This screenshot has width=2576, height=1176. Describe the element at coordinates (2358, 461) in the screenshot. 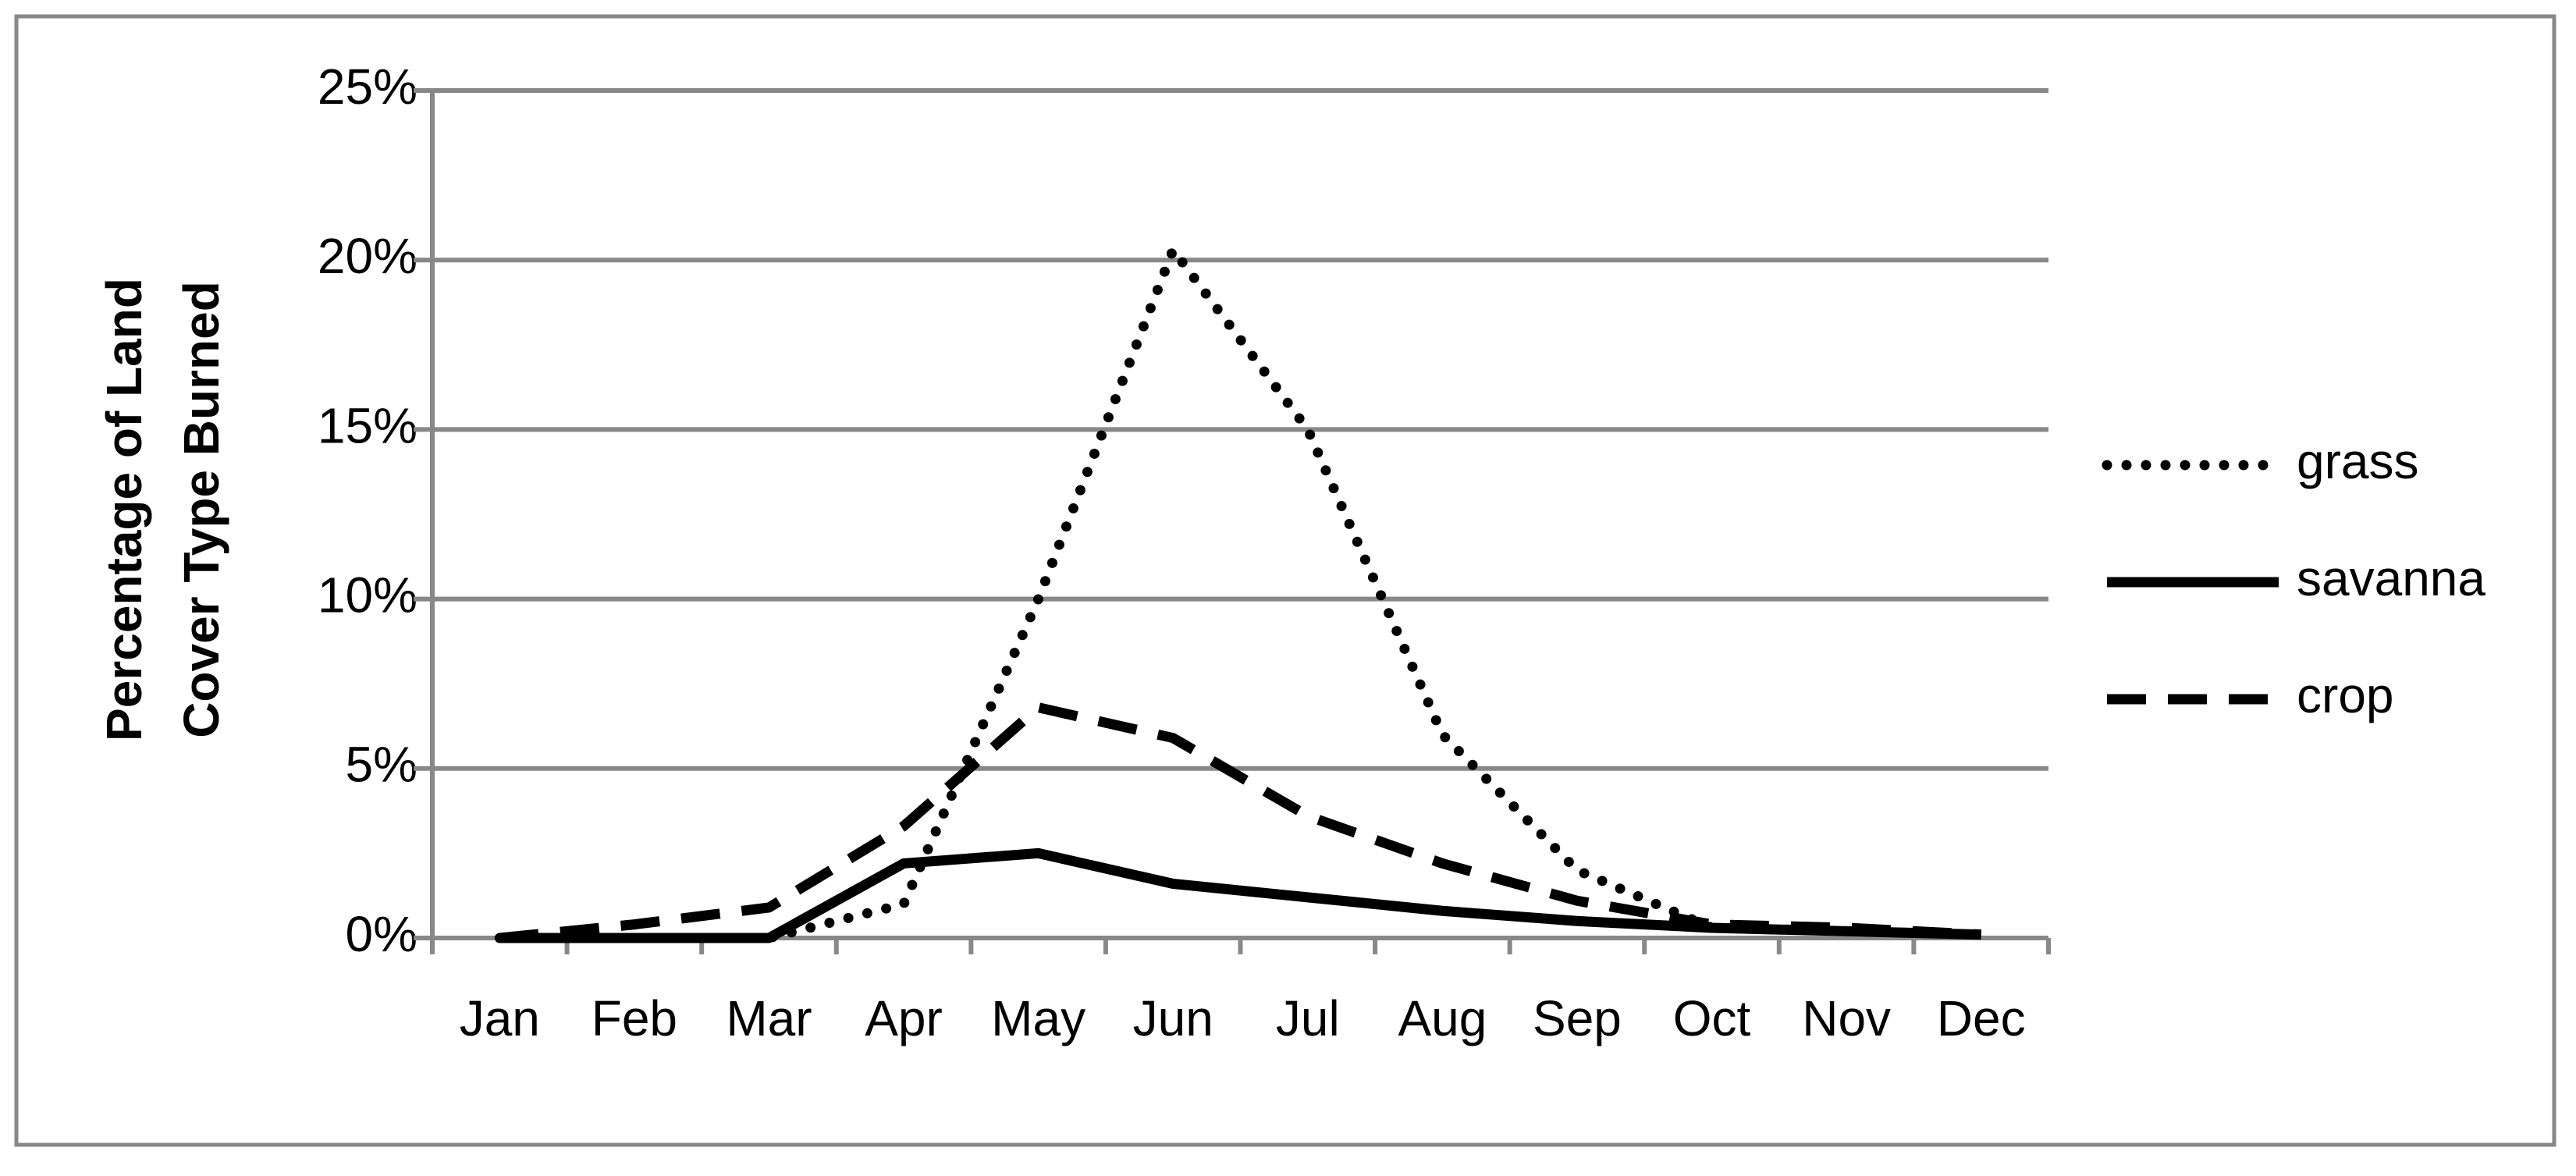

I see `legend-label: grass` at that location.